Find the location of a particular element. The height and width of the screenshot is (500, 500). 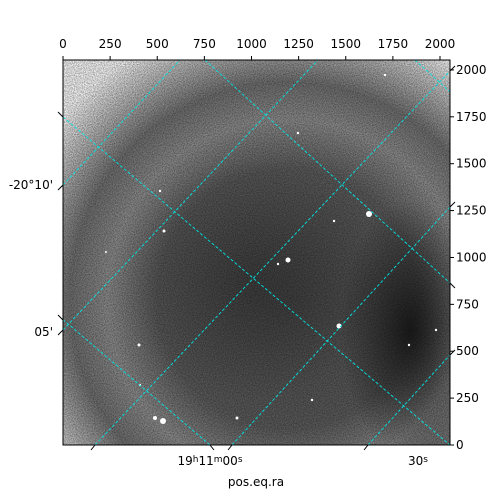

x-tick-label: 1000 is located at coordinates (251, 44).